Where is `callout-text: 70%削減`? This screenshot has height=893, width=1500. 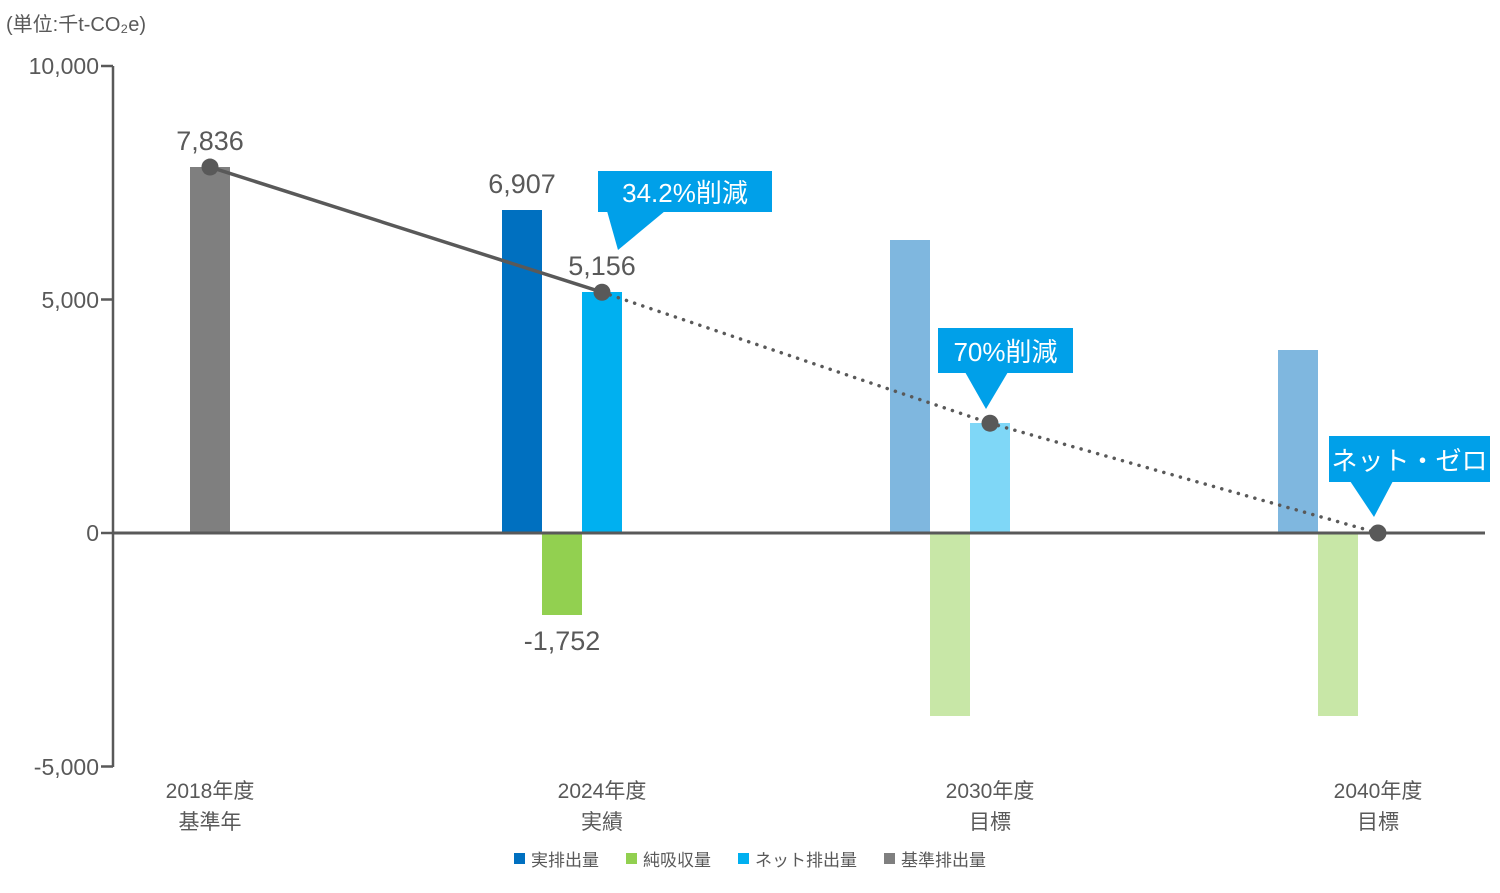
callout-text: 70%削減 is located at coordinates (1005, 352).